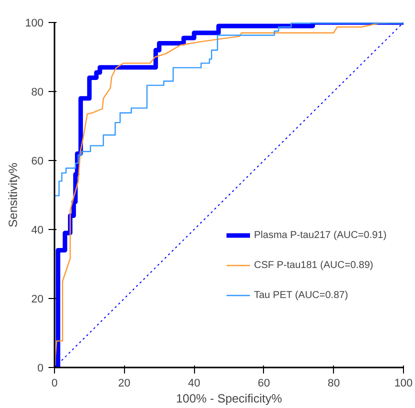 Image resolution: width=415 pixels, height=408 pixels. Describe the element at coordinates (264, 384) in the screenshot. I see `x-tick-label: 60` at that location.